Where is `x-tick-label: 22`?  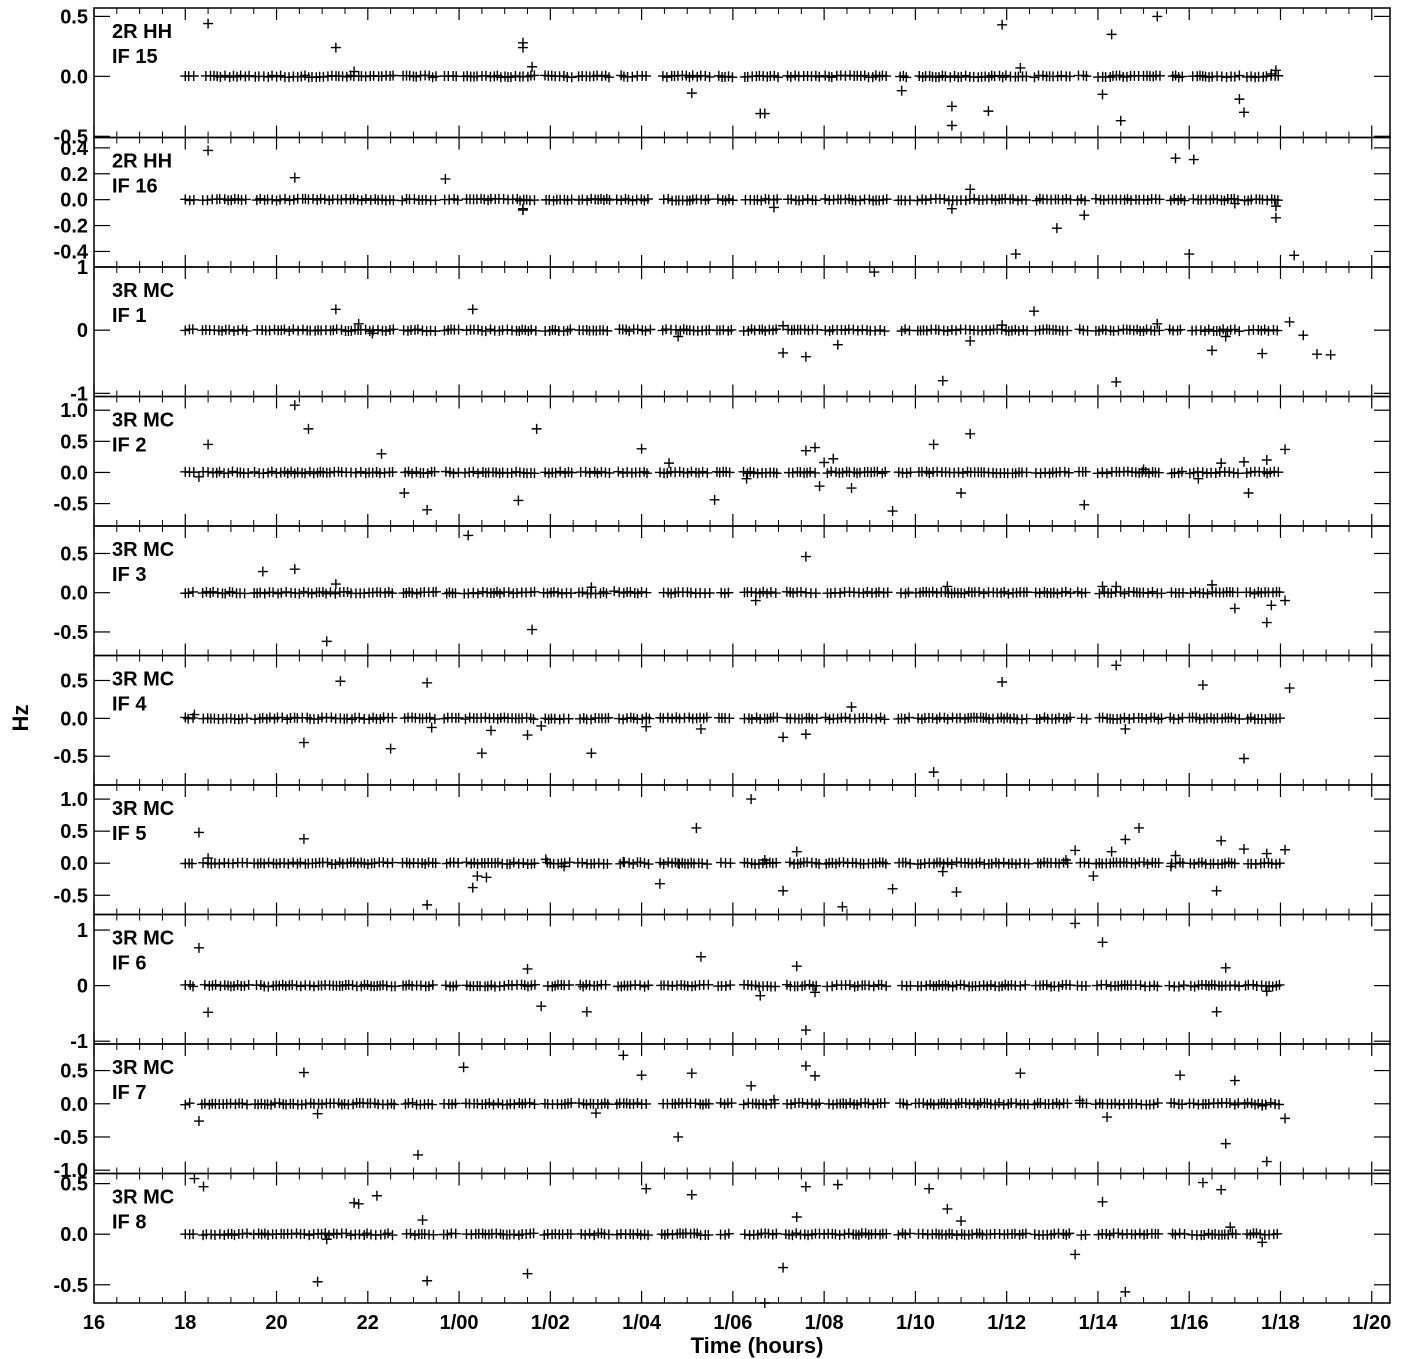
x-tick-label: 22 is located at coordinates (368, 1323).